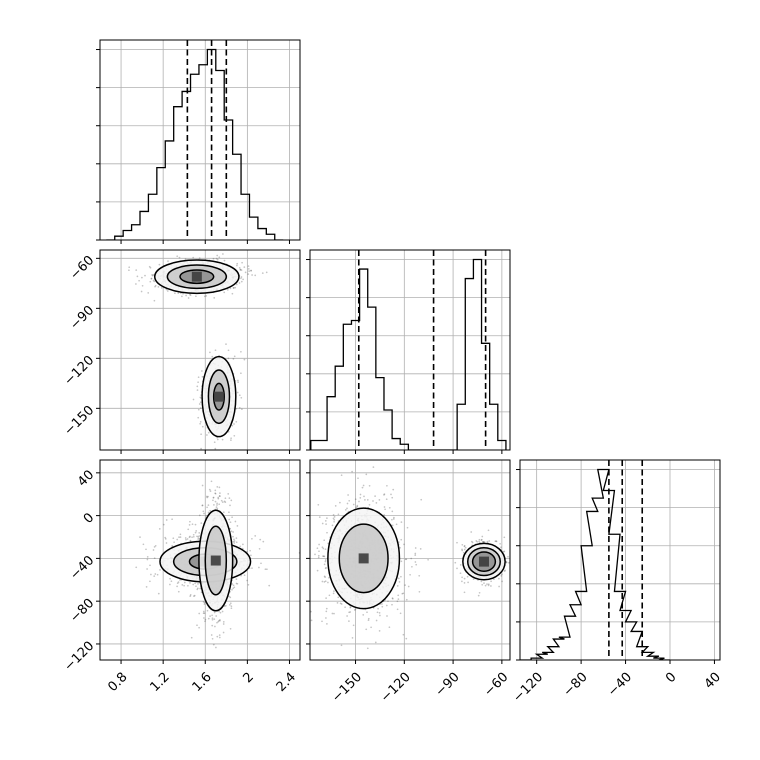 This screenshot has width=760, height=760. What do you see at coordinates (79, 371) in the screenshot?
I see `y-tick-label: −120` at bounding box center [79, 371].